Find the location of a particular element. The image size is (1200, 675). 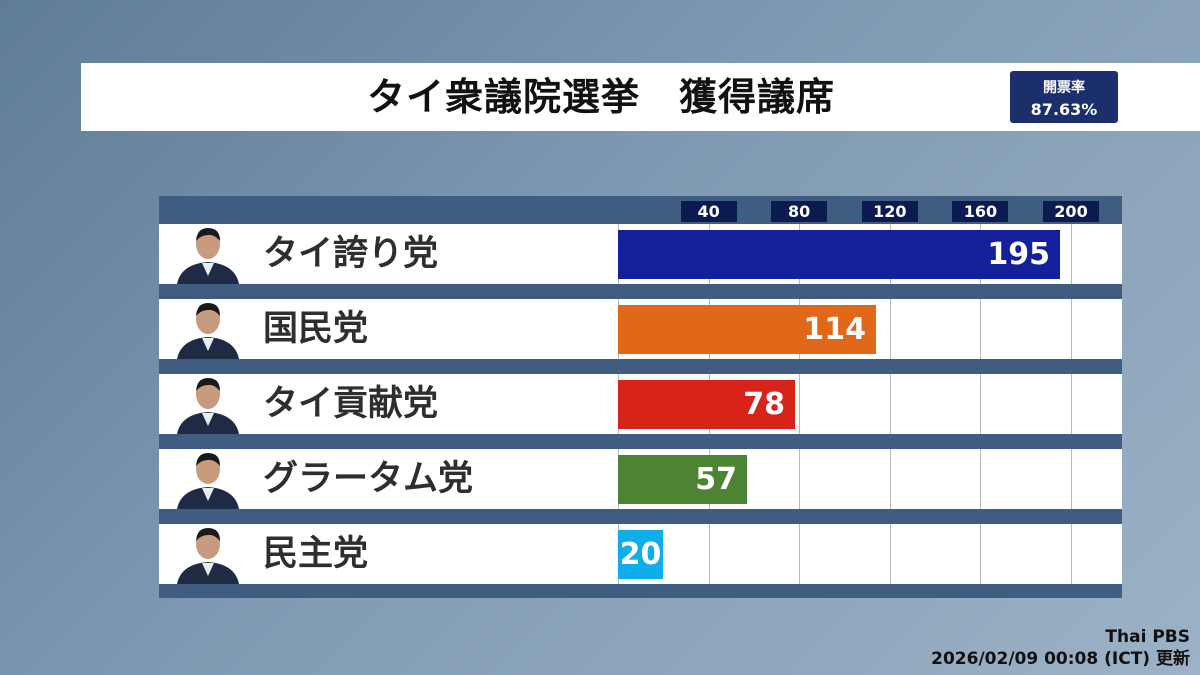

party-name-label: 国民党 is located at coordinates (316, 329).